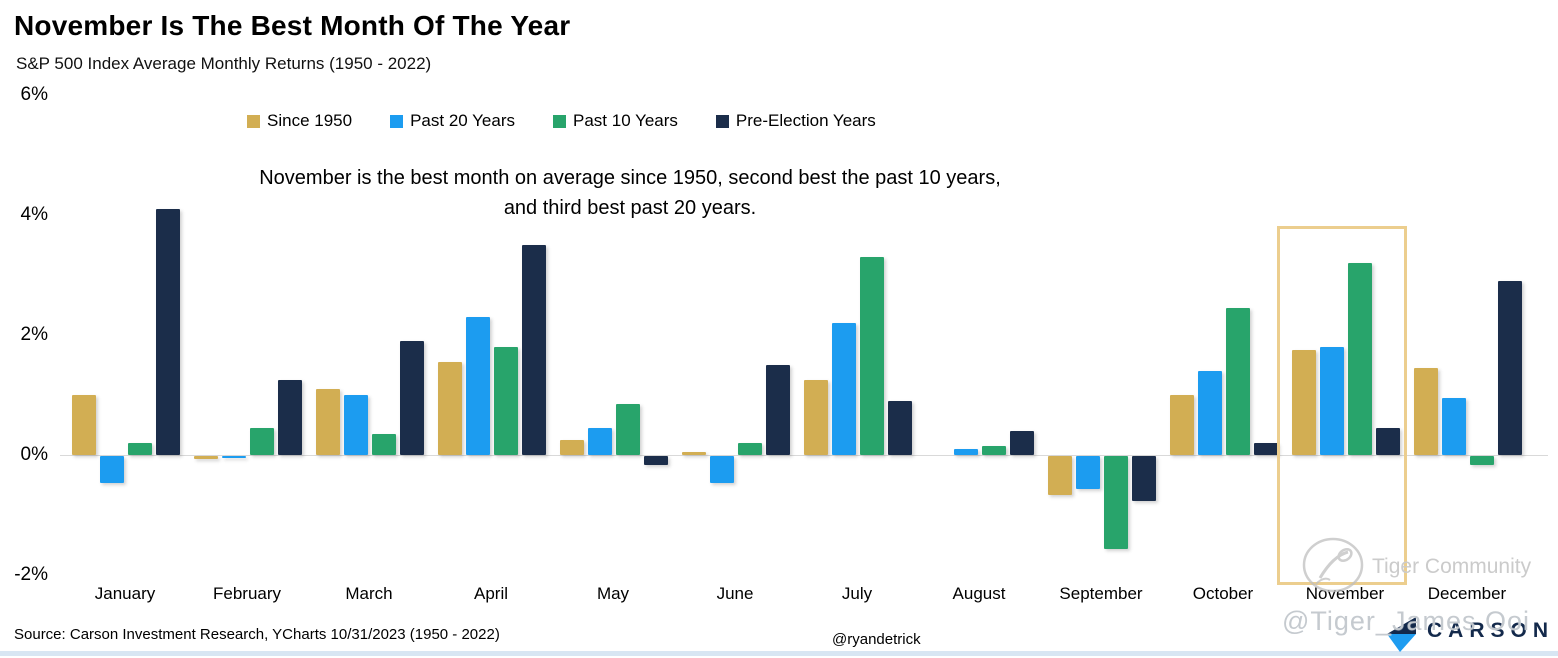 The width and height of the screenshot is (1558, 658). I want to click on carson-logo: CARSON, so click(1468, 636).